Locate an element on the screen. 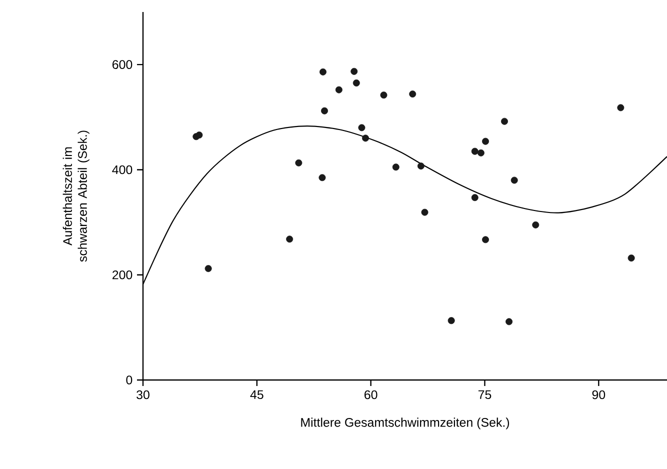 The height and width of the screenshot is (469, 667). y-axis-title: Aufenthaltszeit im schwarzen Abteil (Sek.) is located at coordinates (76, 196).